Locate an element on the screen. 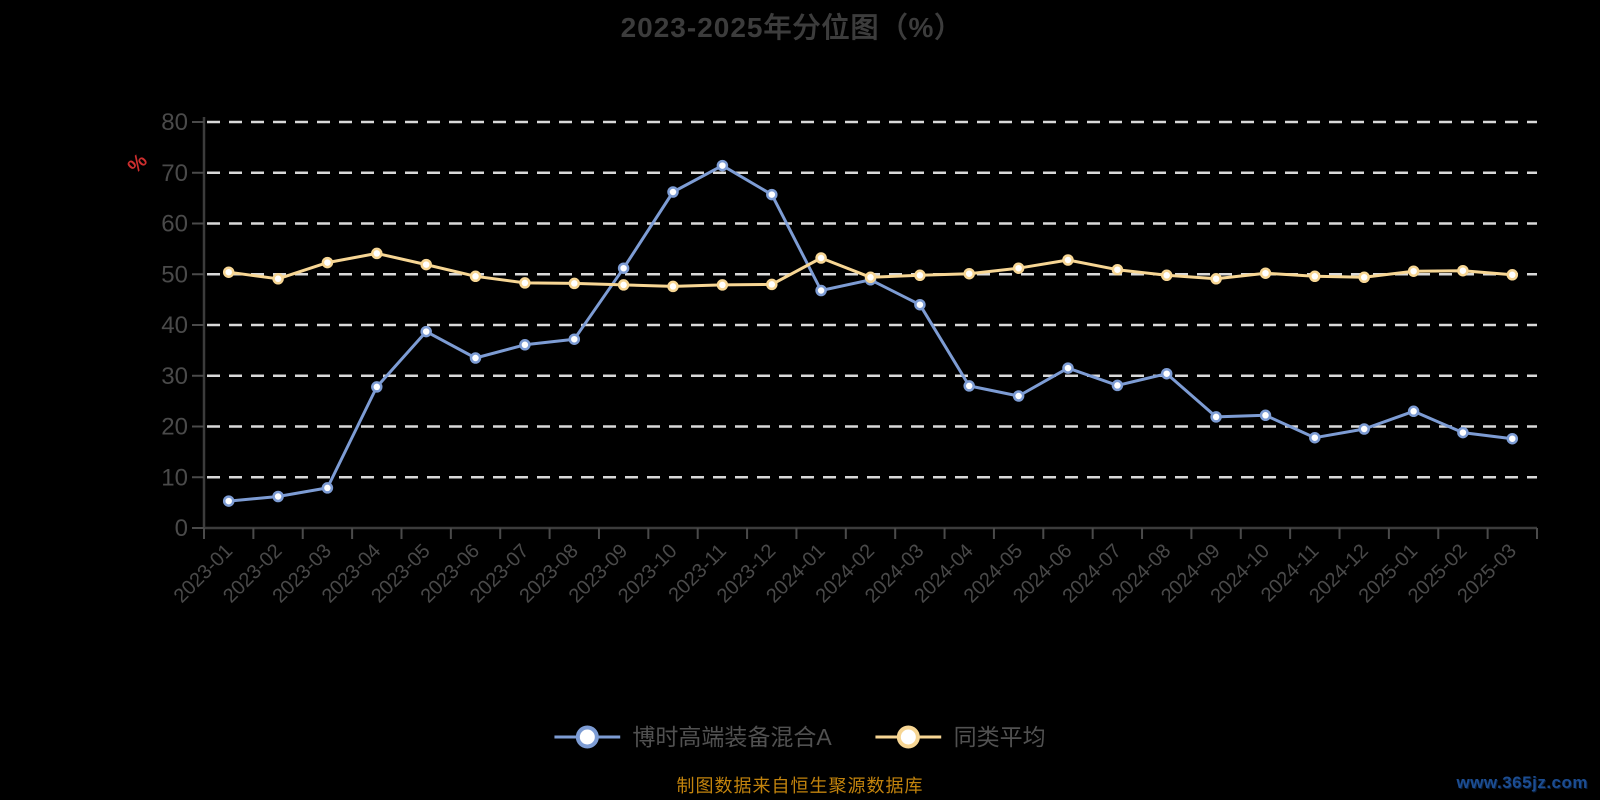 Image resolution: width=1600 pixels, height=800 pixels. y-axis-label: 10 is located at coordinates (174, 477).